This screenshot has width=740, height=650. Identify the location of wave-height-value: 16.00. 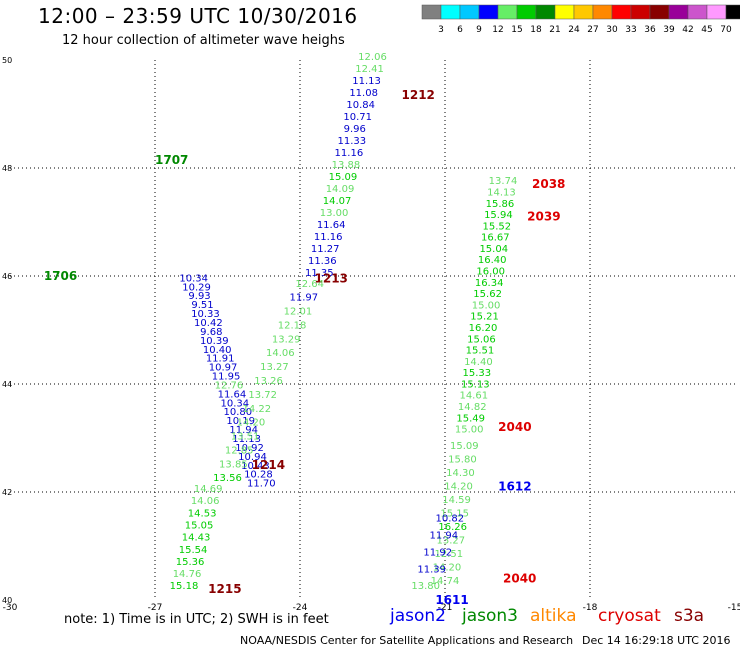
(490, 272).